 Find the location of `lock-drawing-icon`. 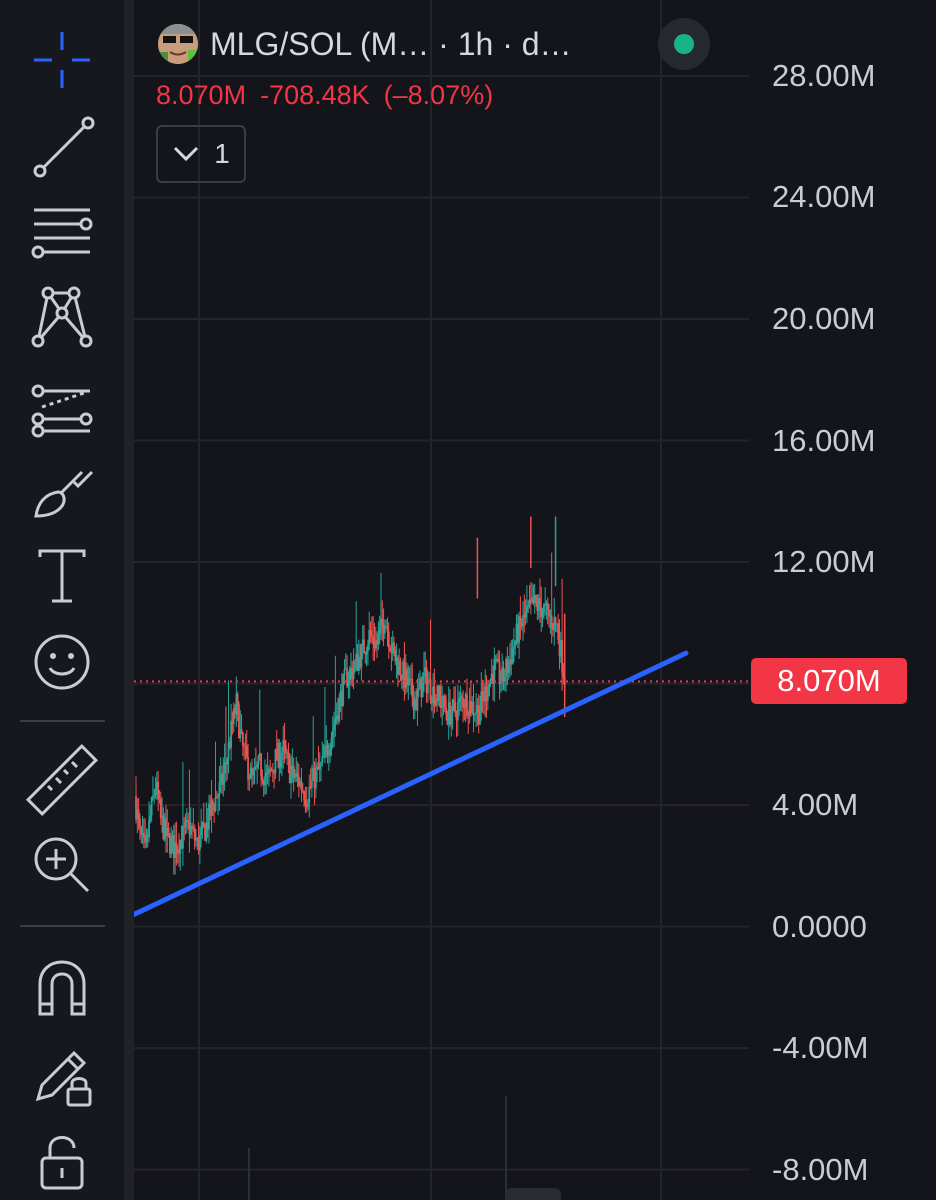

lock-drawing-icon is located at coordinates (62, 1075).